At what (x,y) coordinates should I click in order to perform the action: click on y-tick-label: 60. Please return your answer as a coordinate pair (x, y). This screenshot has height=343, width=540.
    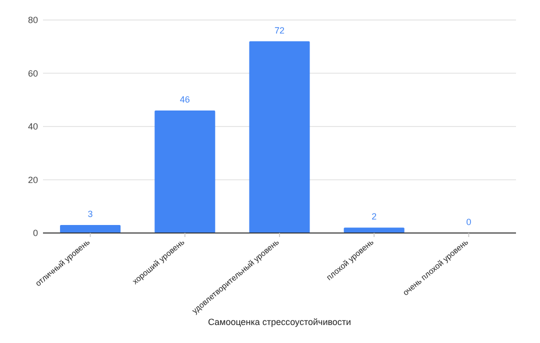
    Looking at the image, I should click on (33, 73).